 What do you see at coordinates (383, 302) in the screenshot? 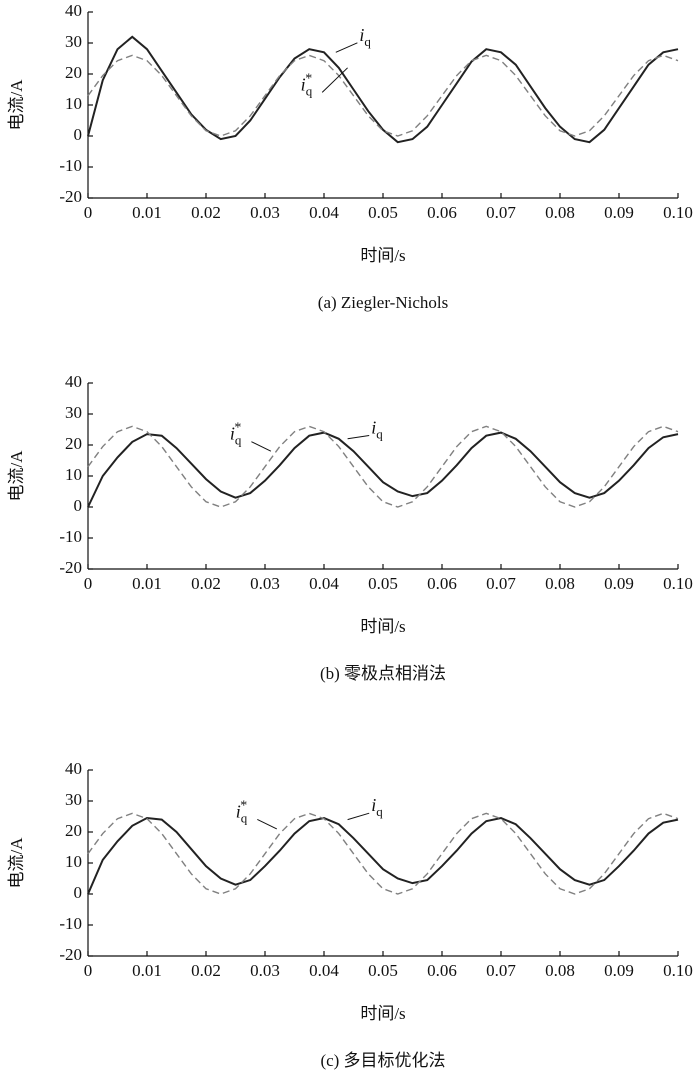
I see `caption: (a) Ziegler-Nichols` at bounding box center [383, 302].